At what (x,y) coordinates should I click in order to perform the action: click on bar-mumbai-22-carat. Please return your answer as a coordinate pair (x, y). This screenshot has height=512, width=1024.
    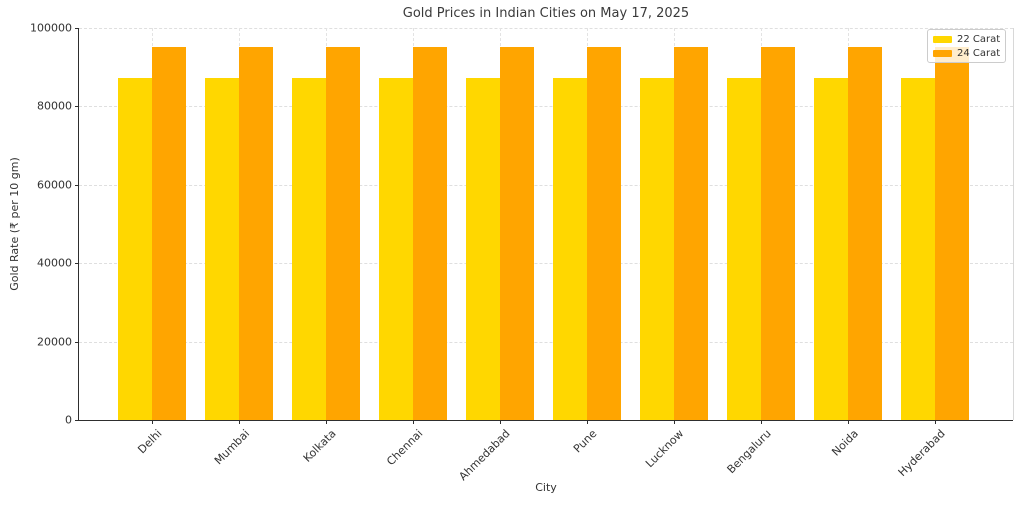
    Looking at the image, I should click on (221, 248).